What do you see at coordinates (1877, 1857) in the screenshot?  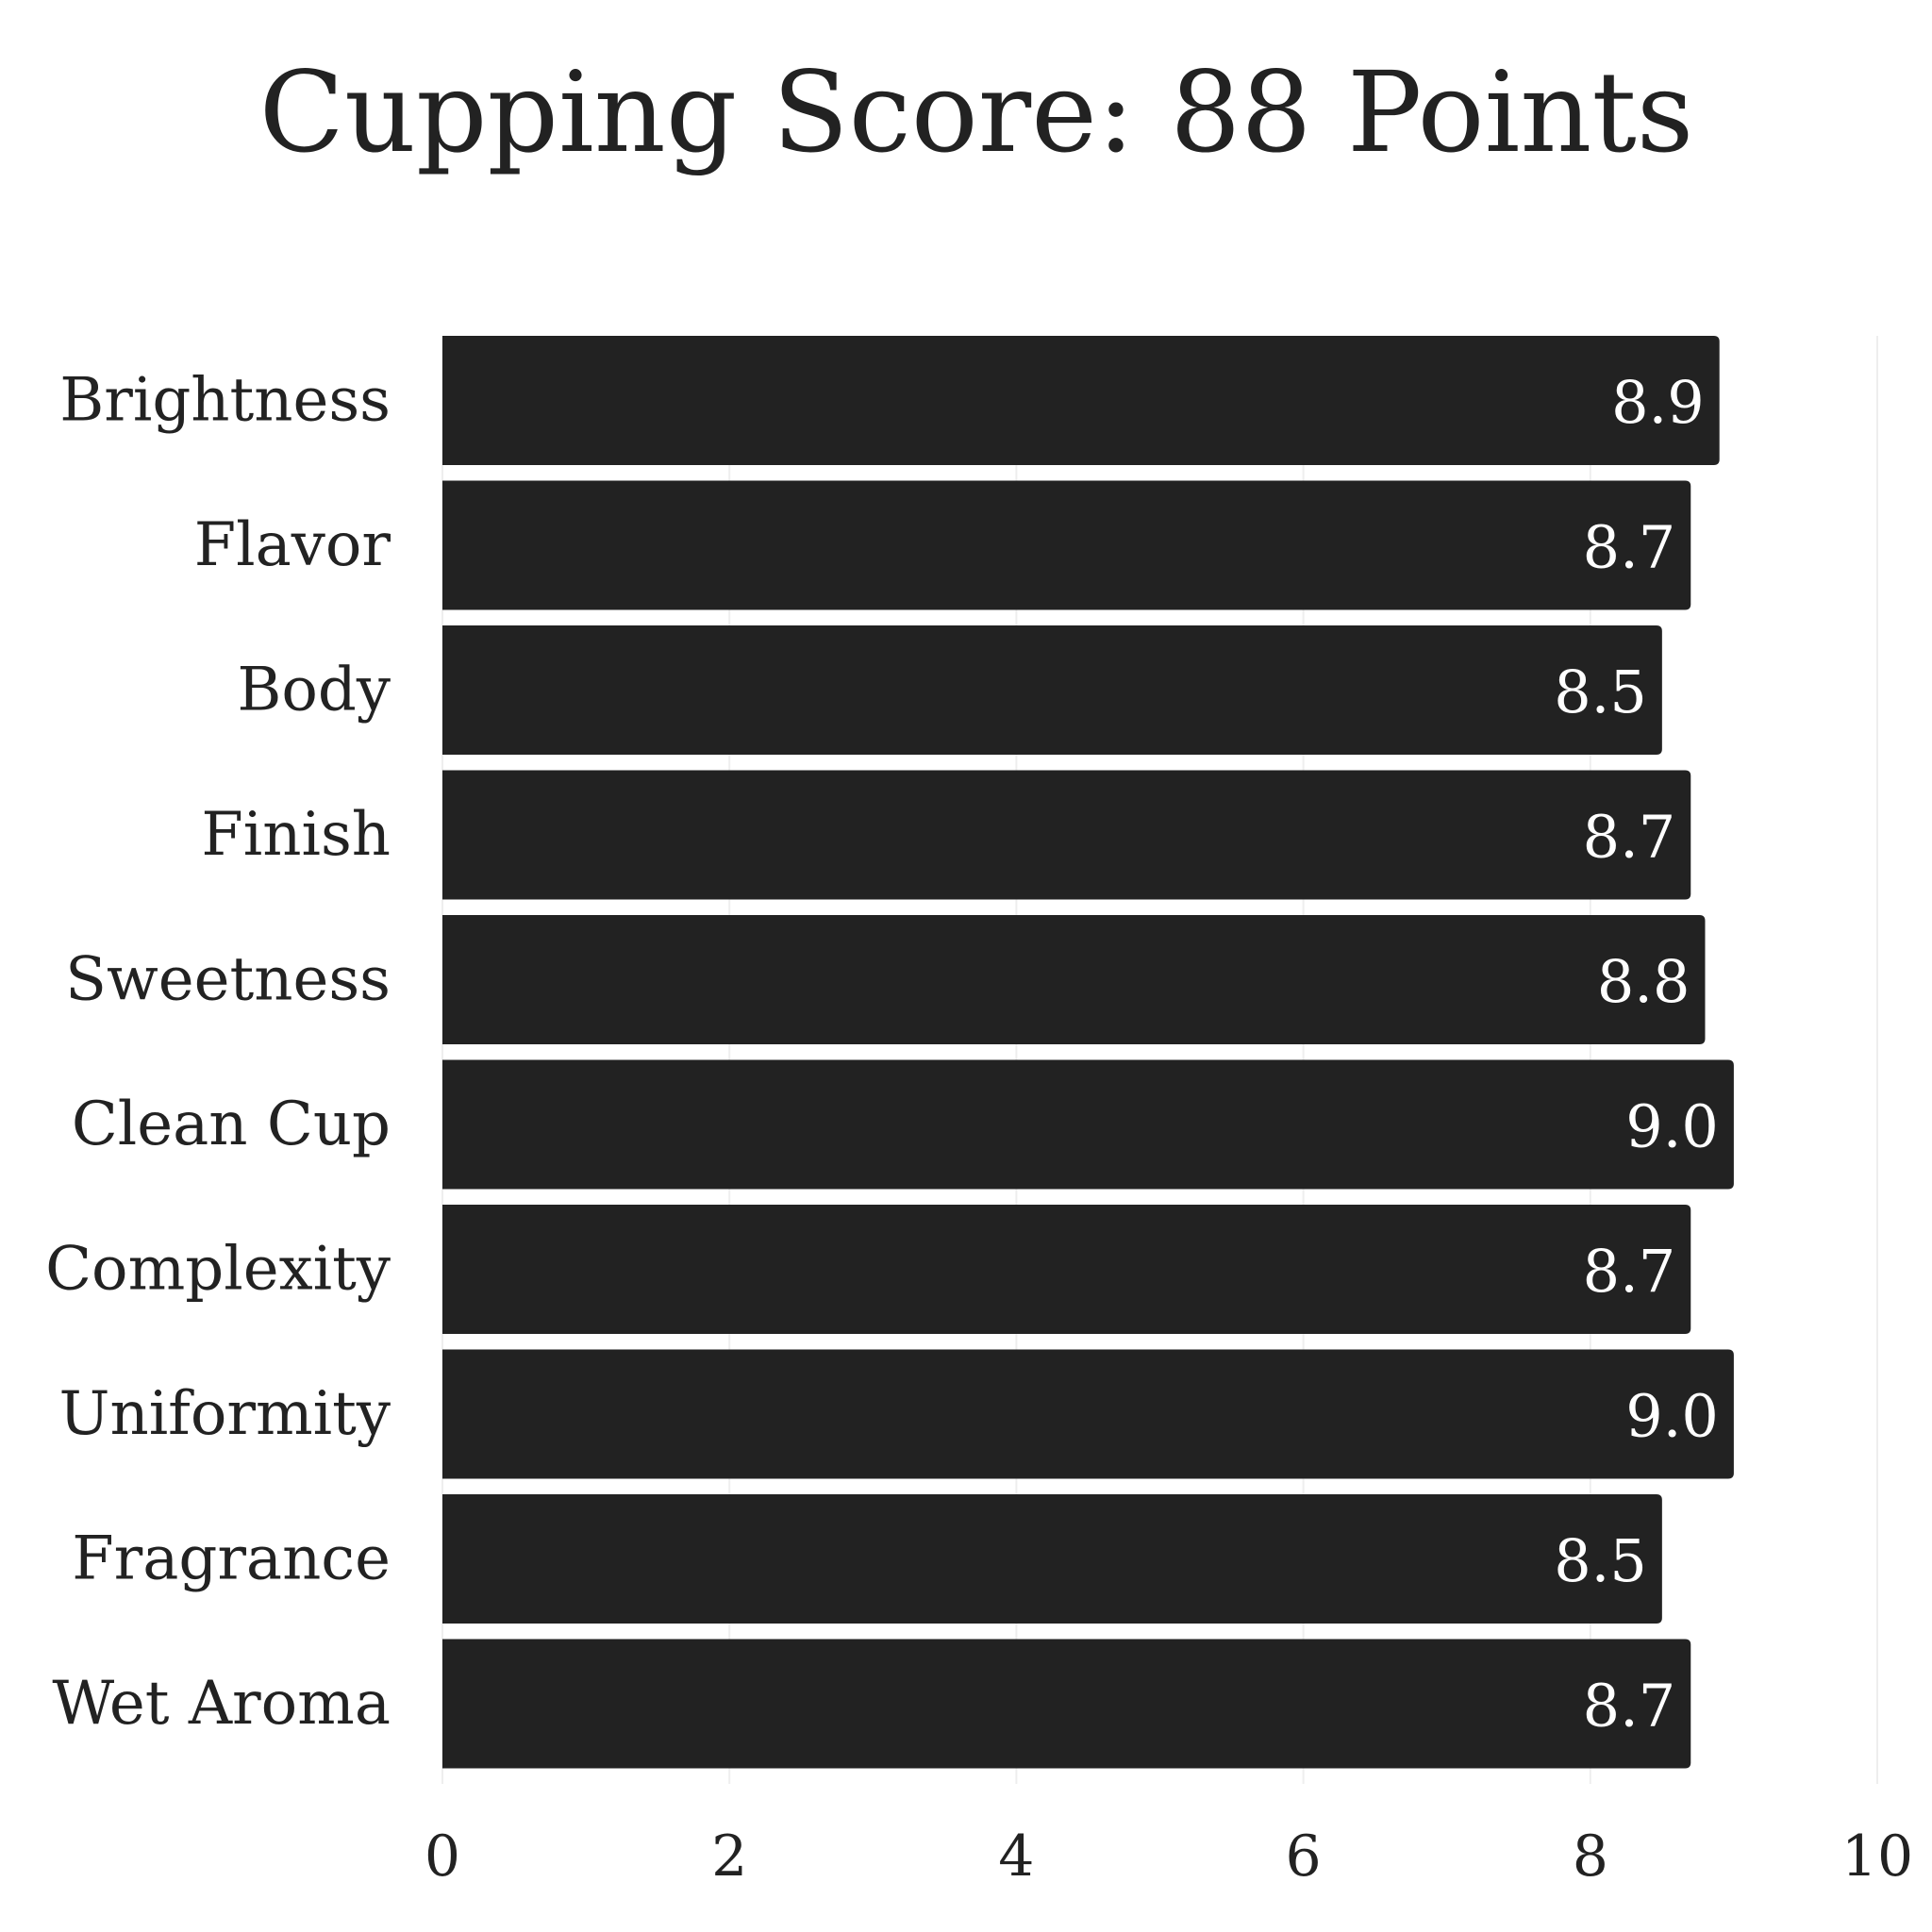 I see `x-tick-label-10: 10` at bounding box center [1877, 1857].